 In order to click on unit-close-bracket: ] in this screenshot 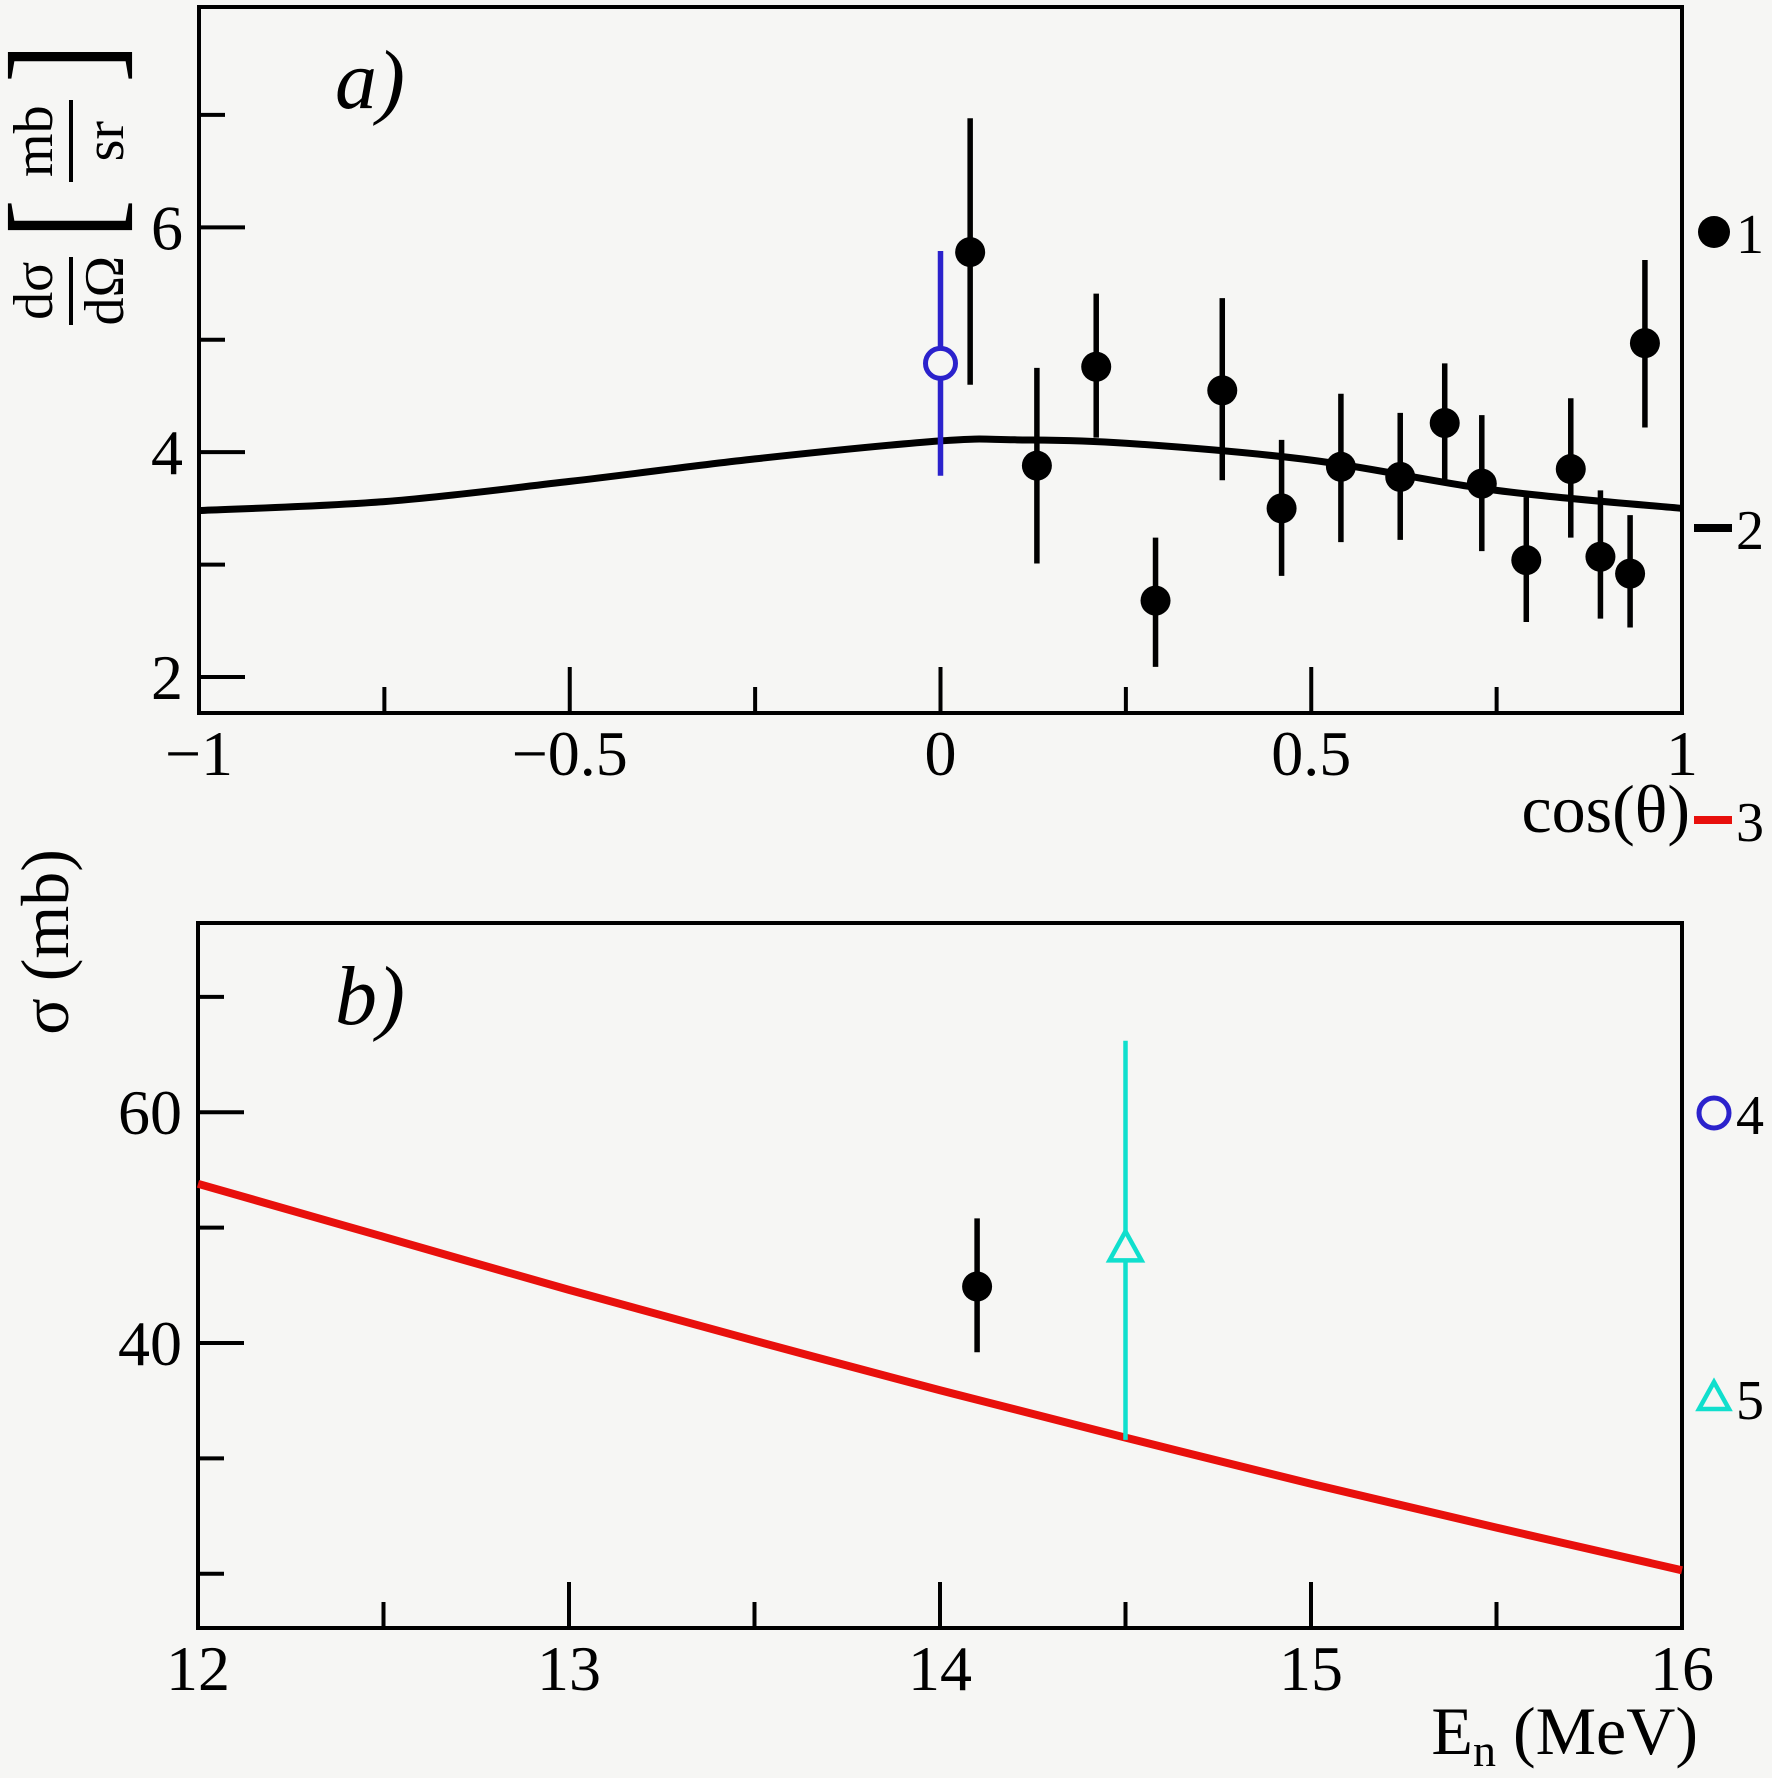, I will do `click(72, 63)`.